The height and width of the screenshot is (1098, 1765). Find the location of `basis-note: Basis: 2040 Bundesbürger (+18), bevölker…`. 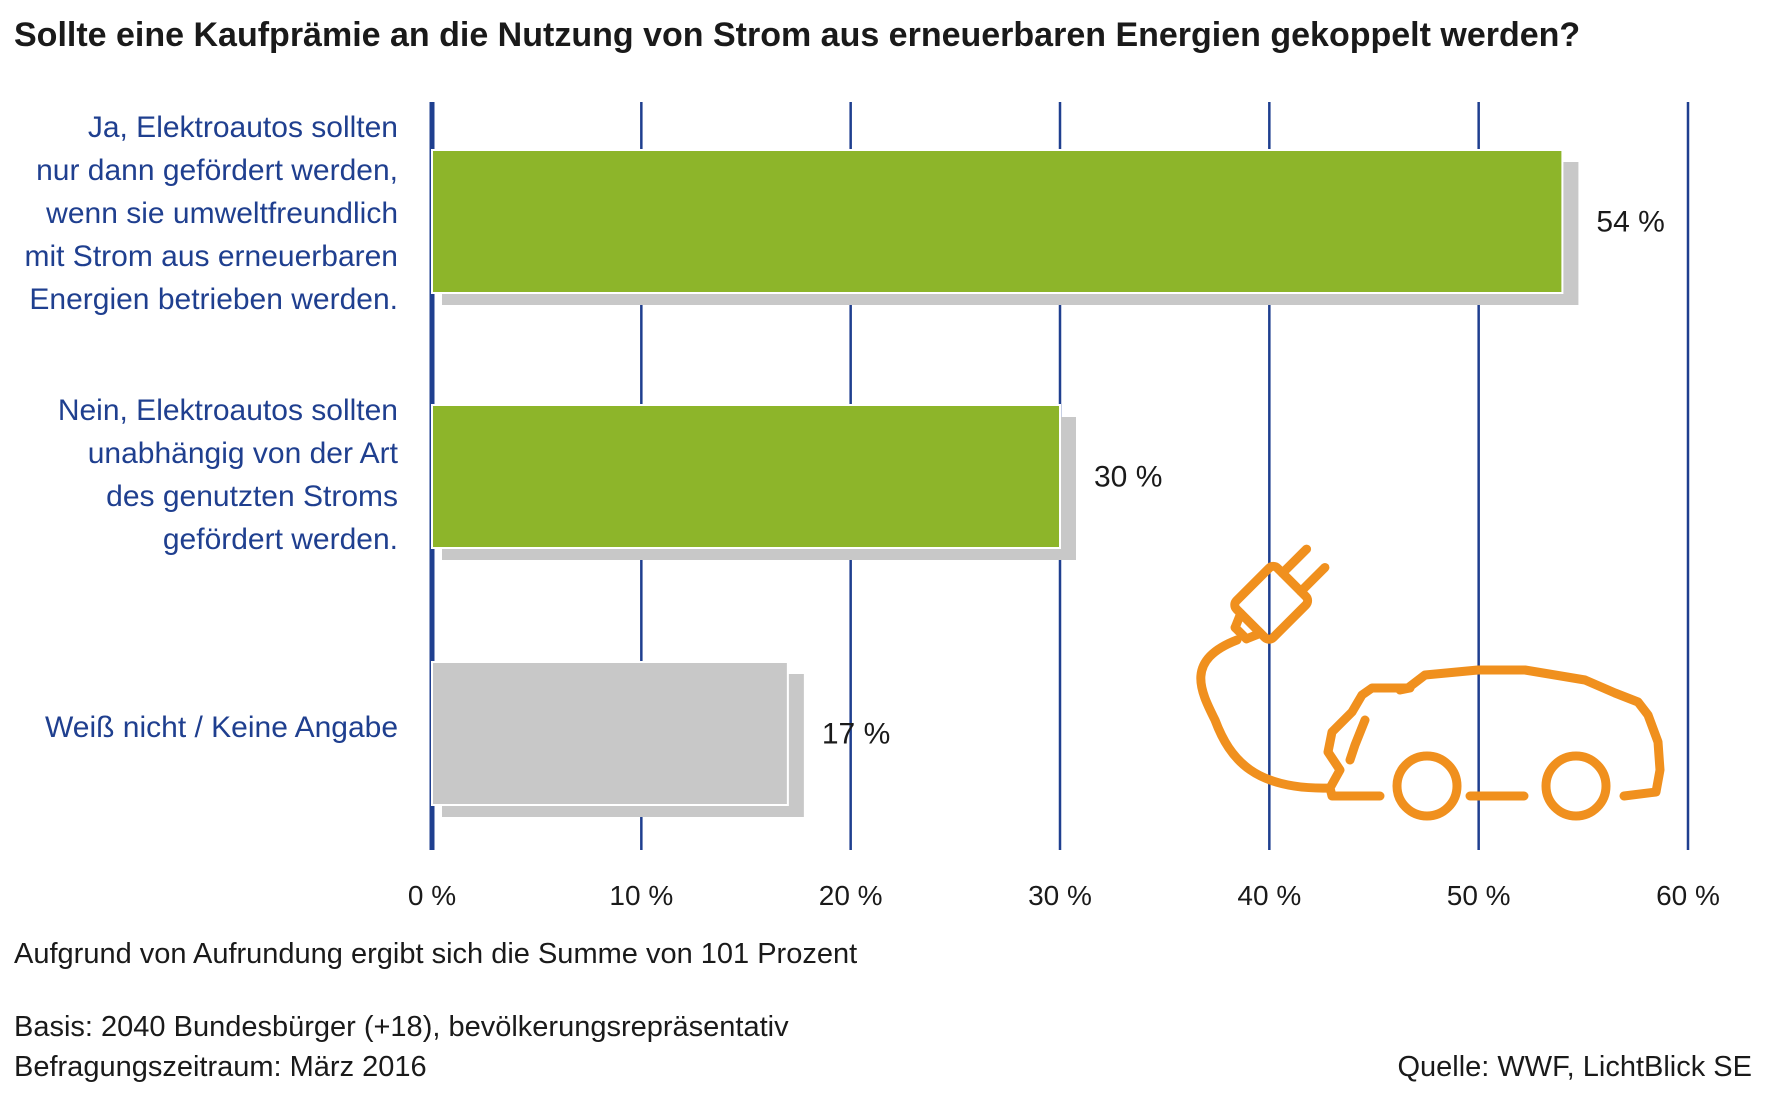

basis-note: Basis: 2040 Bundesbürger (+18), bevölker… is located at coordinates (401, 1027).